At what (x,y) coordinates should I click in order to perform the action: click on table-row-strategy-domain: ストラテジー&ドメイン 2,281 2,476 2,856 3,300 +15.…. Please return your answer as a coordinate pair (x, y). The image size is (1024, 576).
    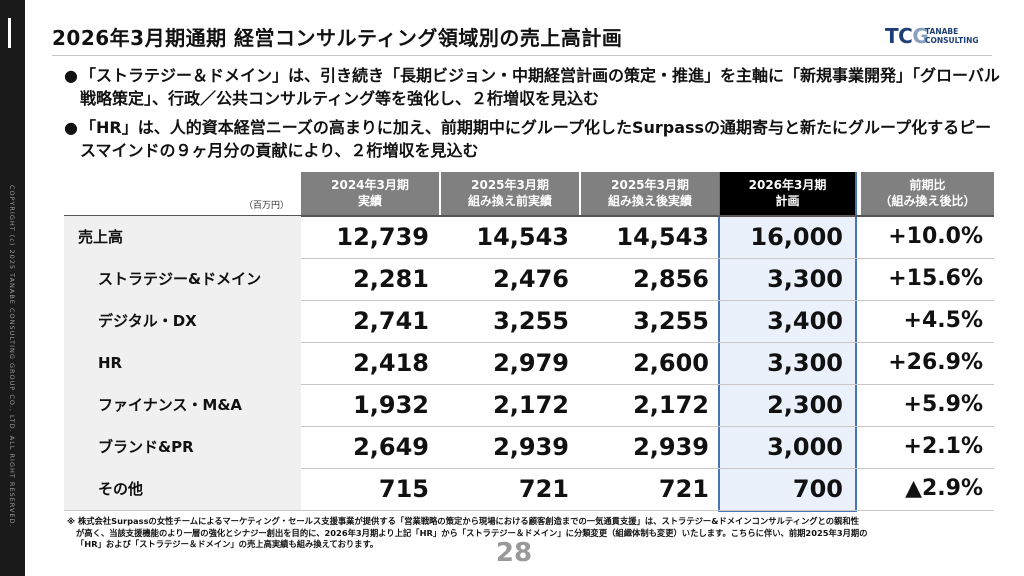
    Looking at the image, I should click on (529, 279).